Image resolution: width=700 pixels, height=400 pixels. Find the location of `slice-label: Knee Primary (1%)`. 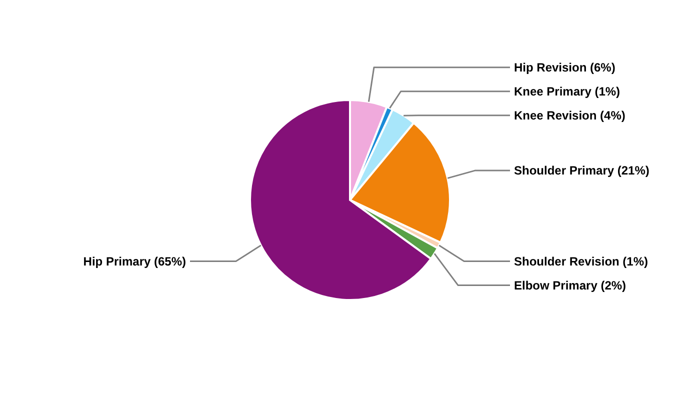

slice-label: Knee Primary (1%) is located at coordinates (567, 91).